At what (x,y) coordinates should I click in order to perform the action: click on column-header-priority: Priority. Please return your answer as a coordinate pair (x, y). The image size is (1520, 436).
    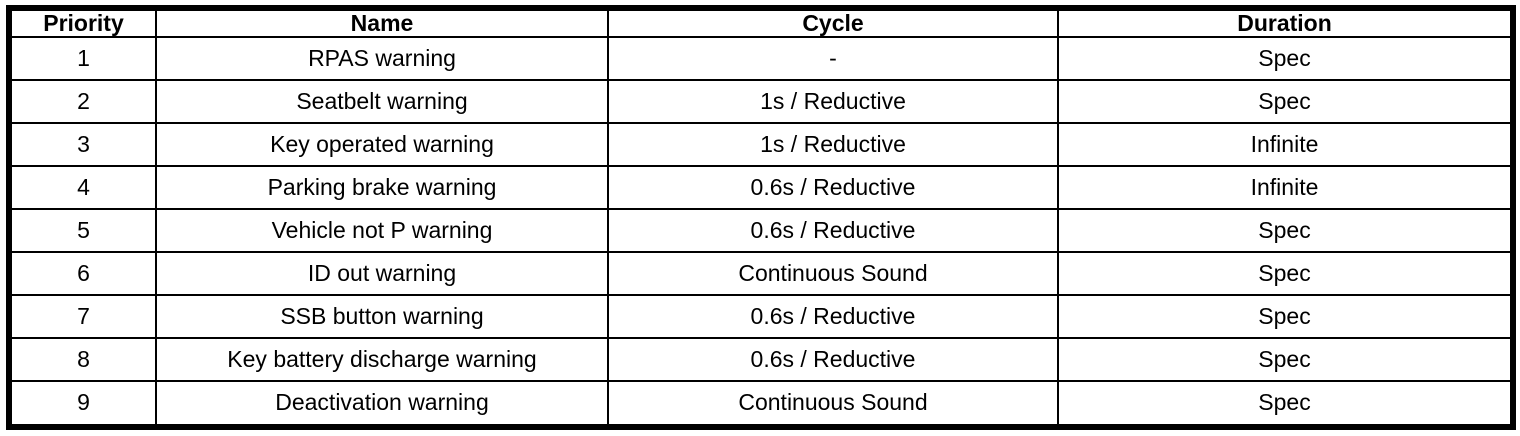
    Looking at the image, I should click on (82, 22).